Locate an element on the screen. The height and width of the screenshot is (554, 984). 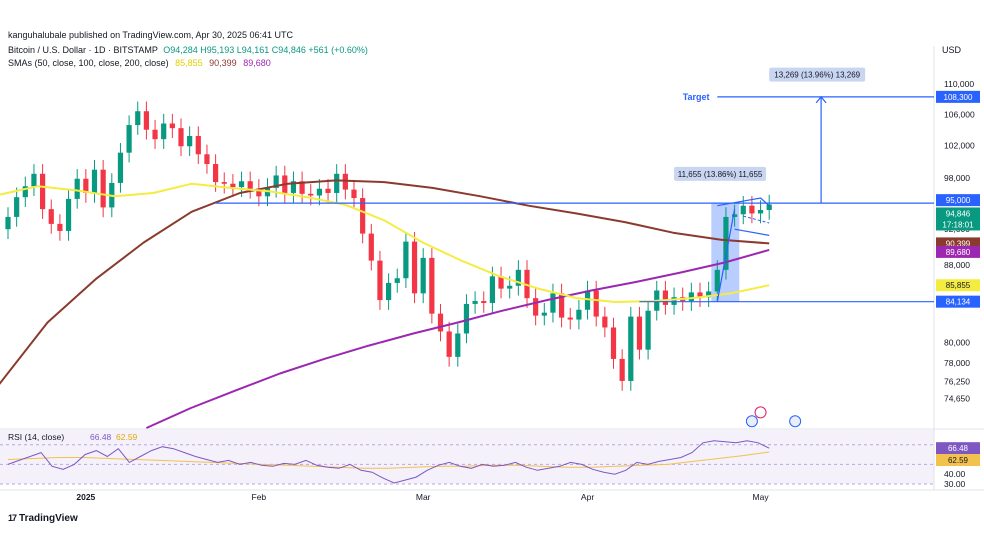
tag-rsi: 66.48 is located at coordinates (958, 448).